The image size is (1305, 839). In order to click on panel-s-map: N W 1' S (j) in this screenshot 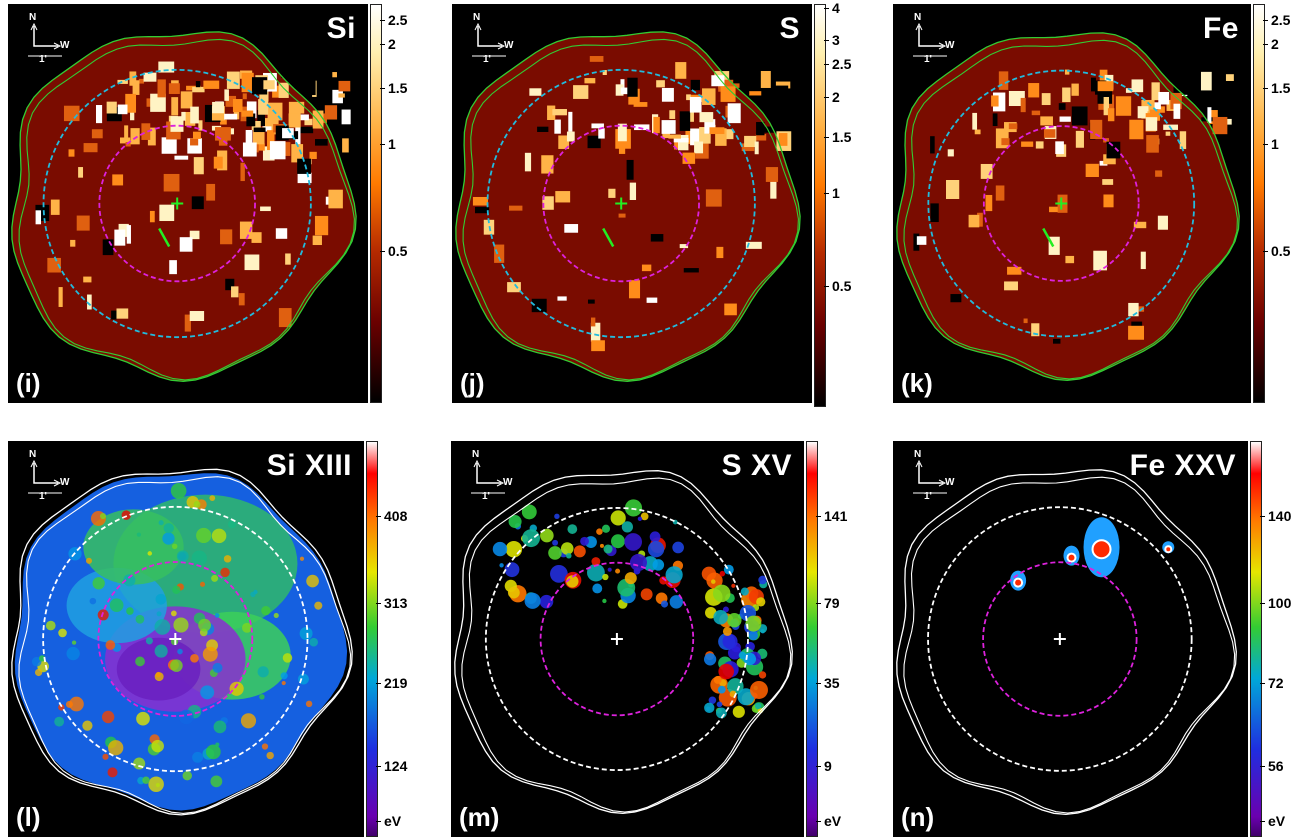, I will do `click(632, 203)`.